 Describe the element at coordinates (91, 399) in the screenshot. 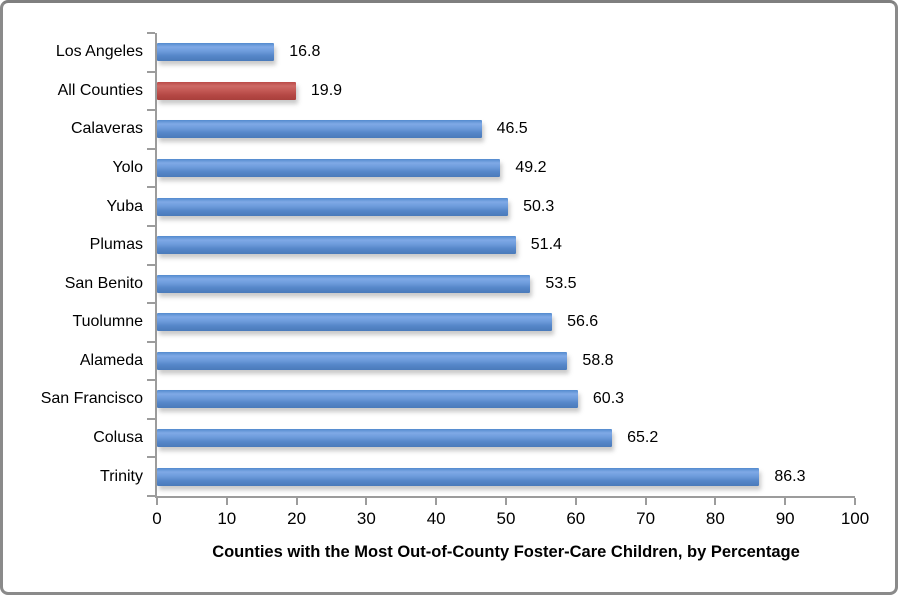

I see `category-label: San Francisco` at that location.